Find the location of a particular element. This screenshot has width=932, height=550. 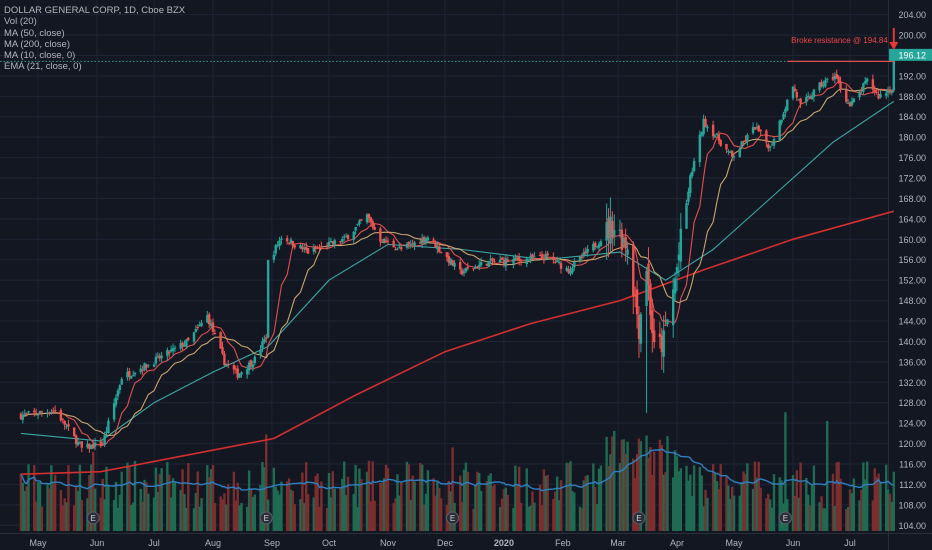

indicator-ma10: MA (10, close, 0) is located at coordinates (40, 56).